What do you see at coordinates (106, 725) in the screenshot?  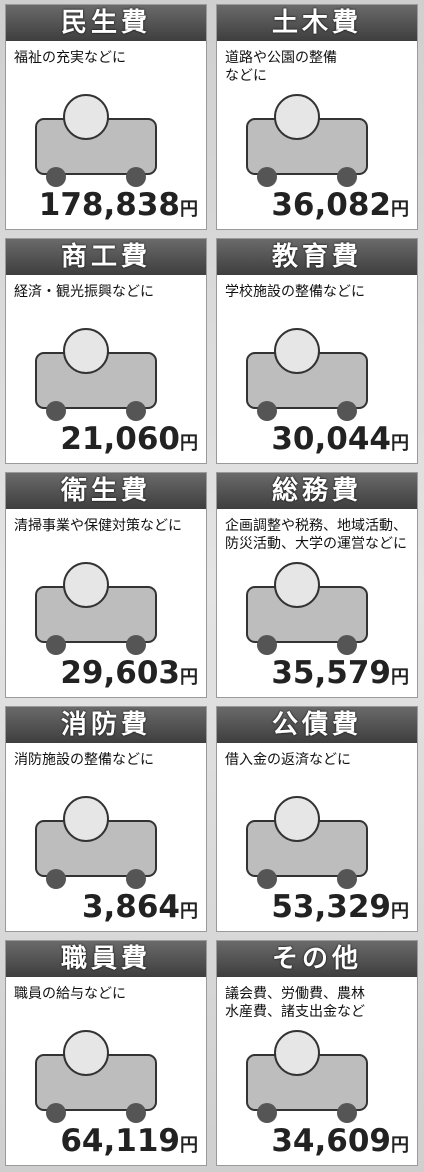 I see `card-title: 消防費` at bounding box center [106, 725].